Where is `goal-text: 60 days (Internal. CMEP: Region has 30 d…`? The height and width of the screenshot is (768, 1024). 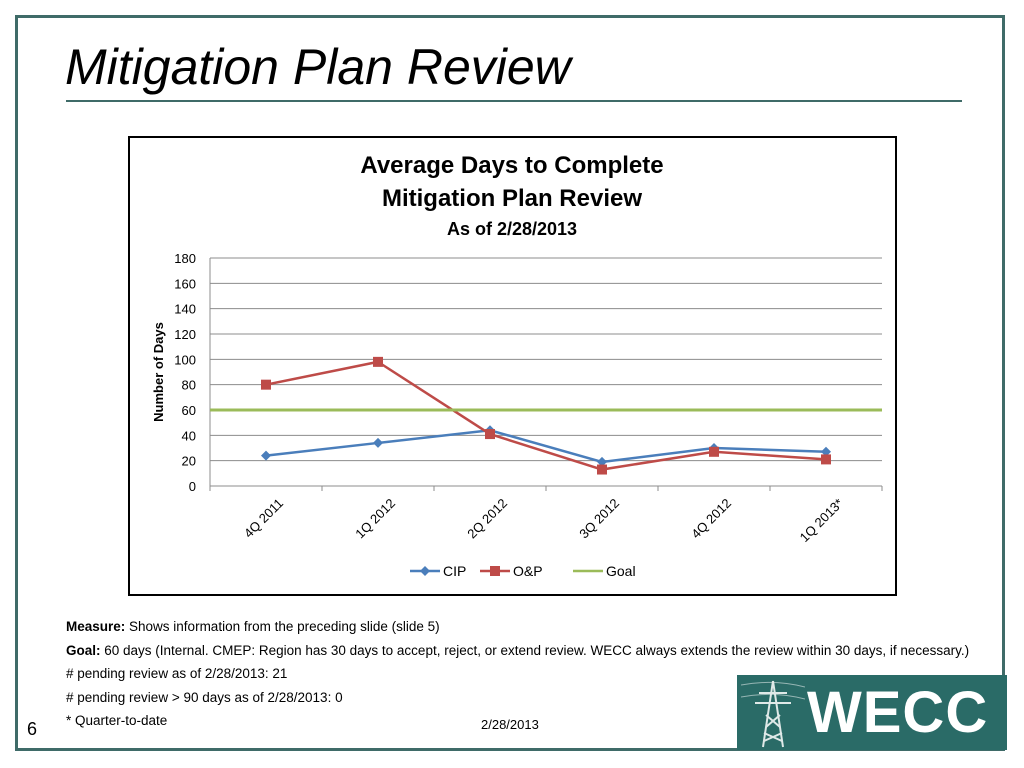
goal-text: 60 days (Internal. CMEP: Region has 30 d… is located at coordinates (535, 650).